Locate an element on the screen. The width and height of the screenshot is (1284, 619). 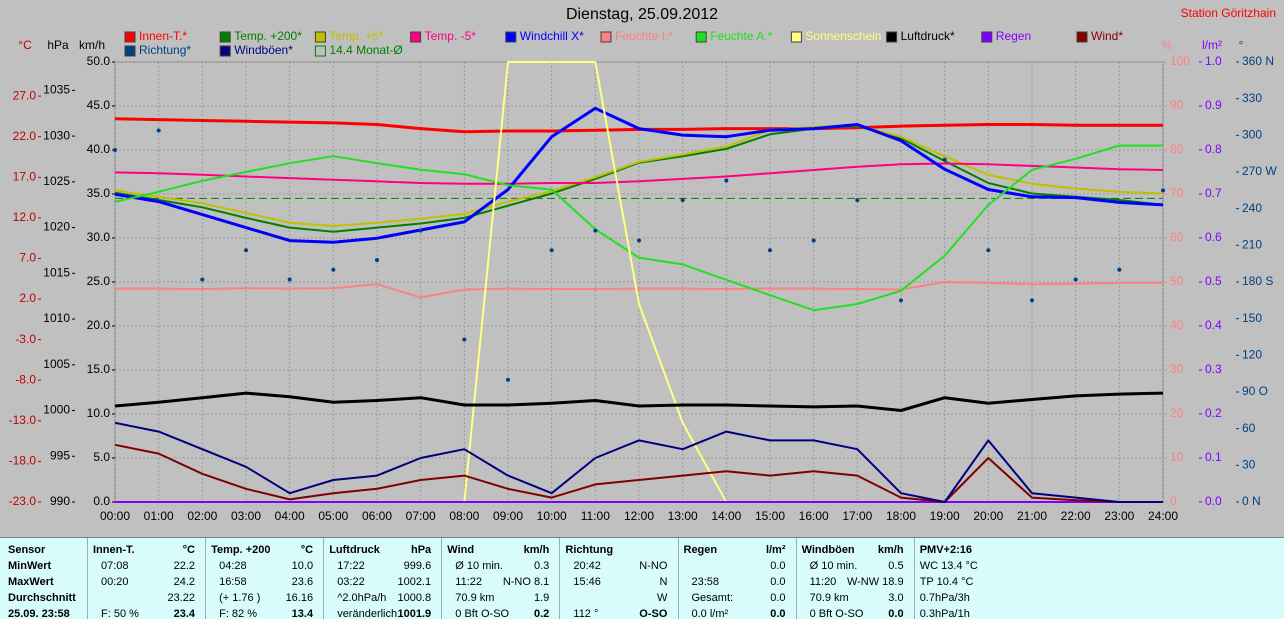
axis-unit: l/m² is located at coordinates (1212, 45).